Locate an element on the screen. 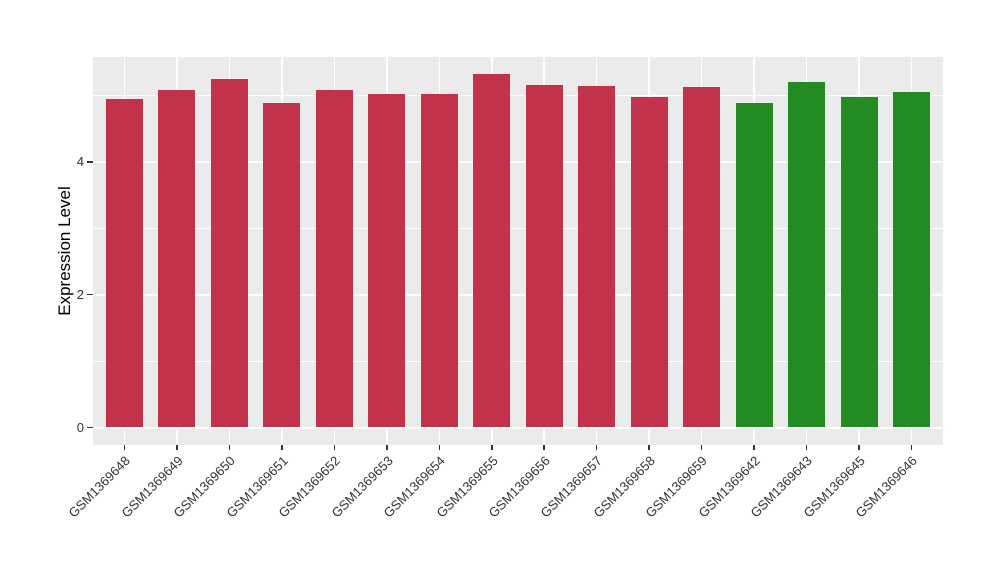 Image resolution: width=1000 pixels, height=580 pixels. bar-GSM1369649 is located at coordinates (177, 258).